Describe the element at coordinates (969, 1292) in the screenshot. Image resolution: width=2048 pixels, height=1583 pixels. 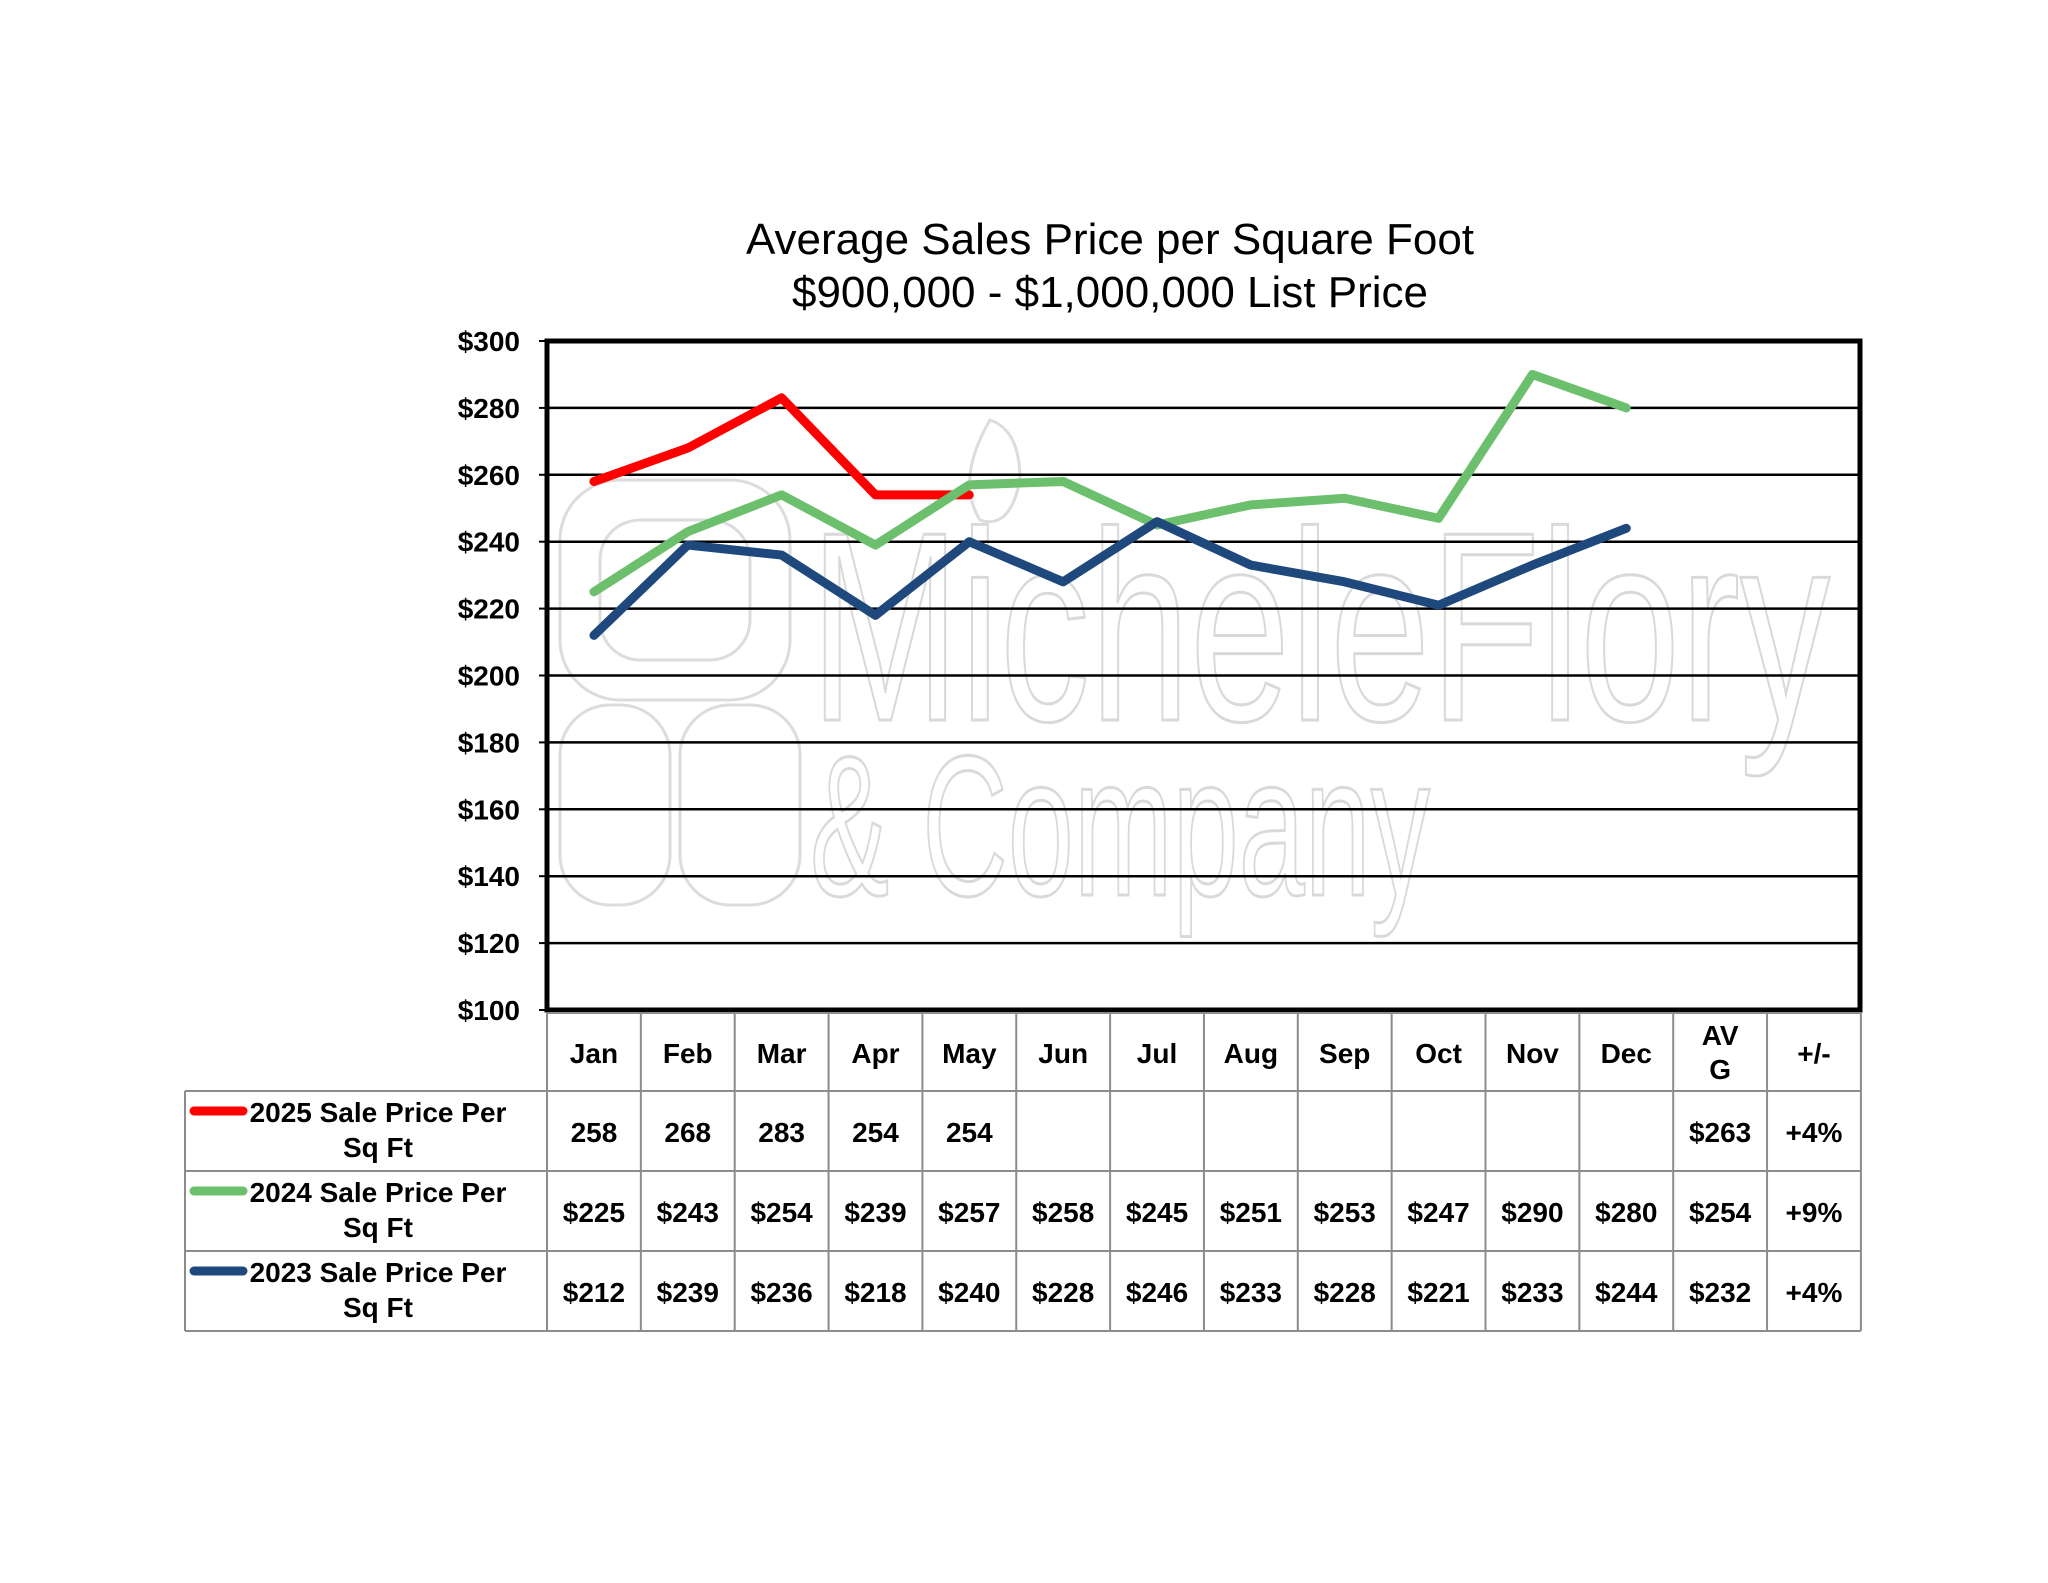
I see `table-cell: $240` at that location.